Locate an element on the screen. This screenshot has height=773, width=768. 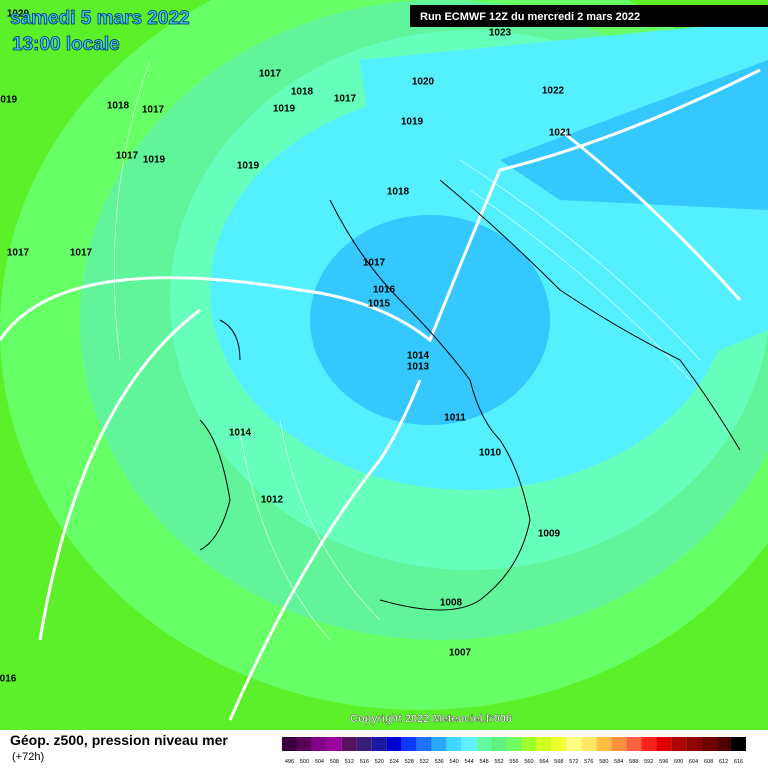
scale-label: 512 is located at coordinates (349, 762).